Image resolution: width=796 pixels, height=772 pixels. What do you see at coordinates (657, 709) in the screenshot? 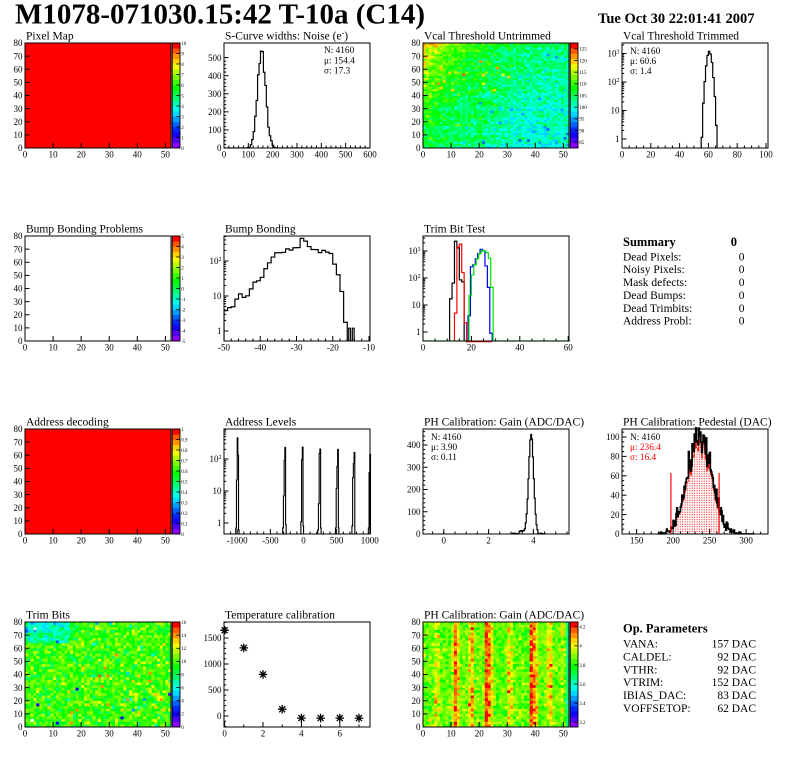
I see `svg-text: VOFFSETOP:` at bounding box center [657, 709].